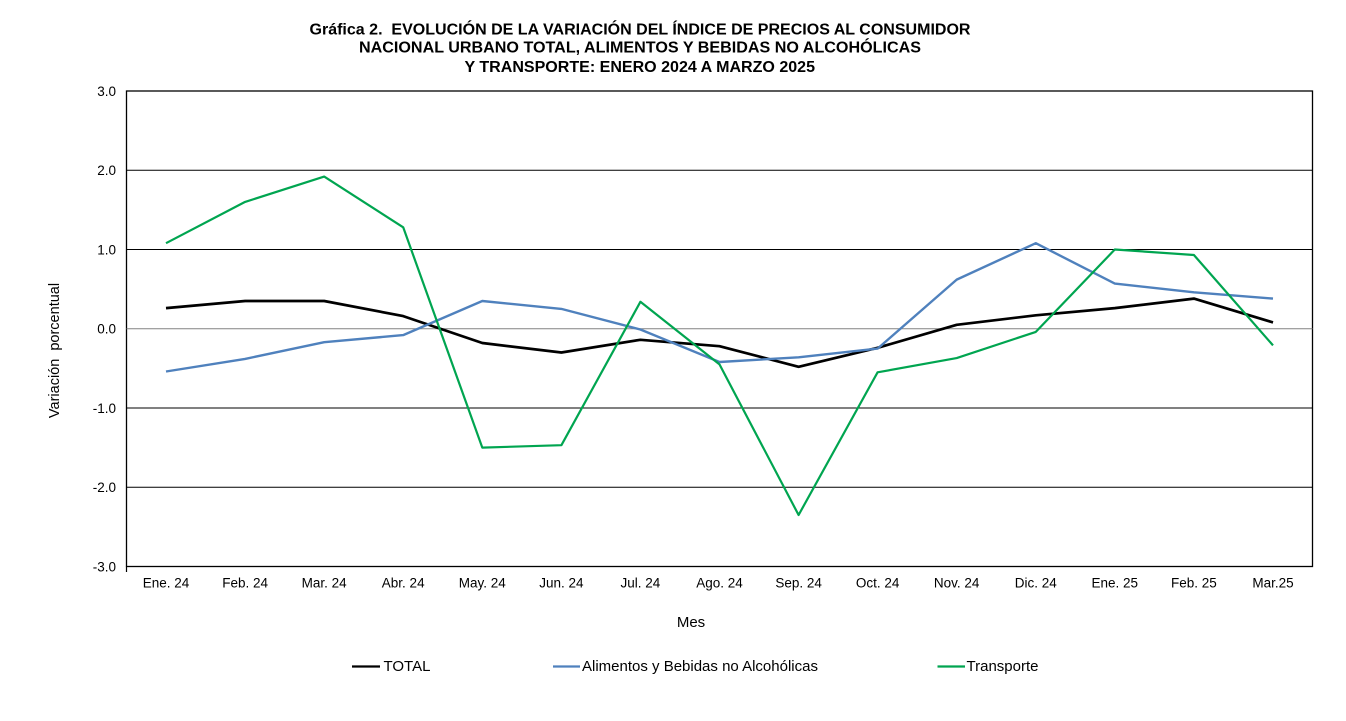 This screenshot has width=1346, height=721. I want to click on svg-text: Feb. 24, so click(245, 583).